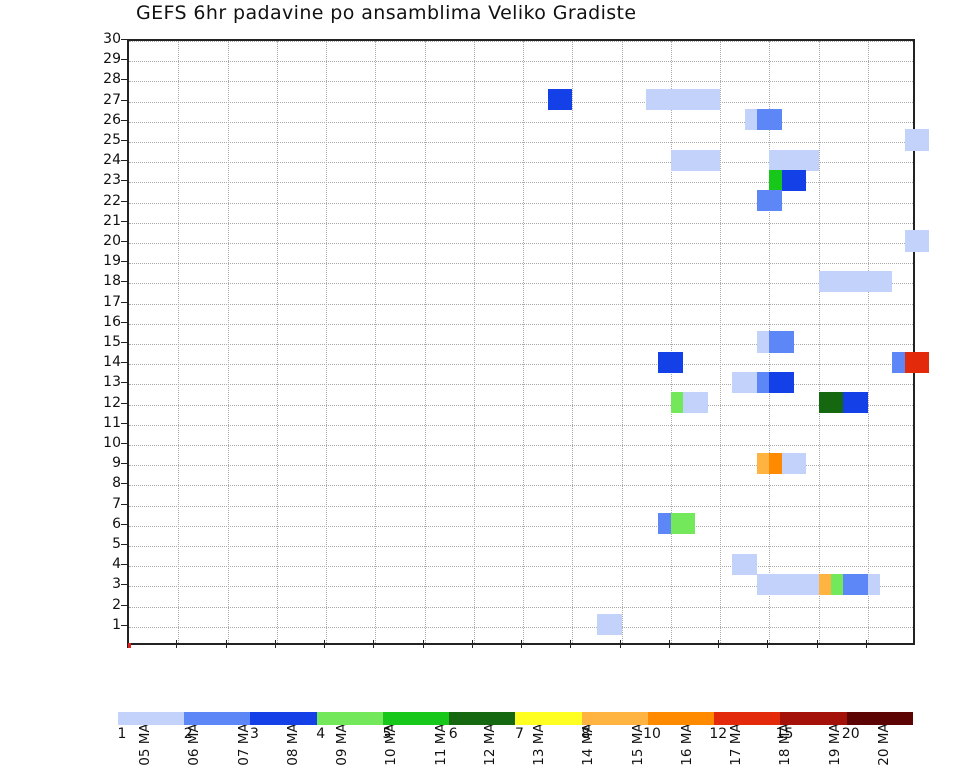  Describe the element at coordinates (112, 422) in the screenshot. I see `y-axis-tick-label: 11` at that location.